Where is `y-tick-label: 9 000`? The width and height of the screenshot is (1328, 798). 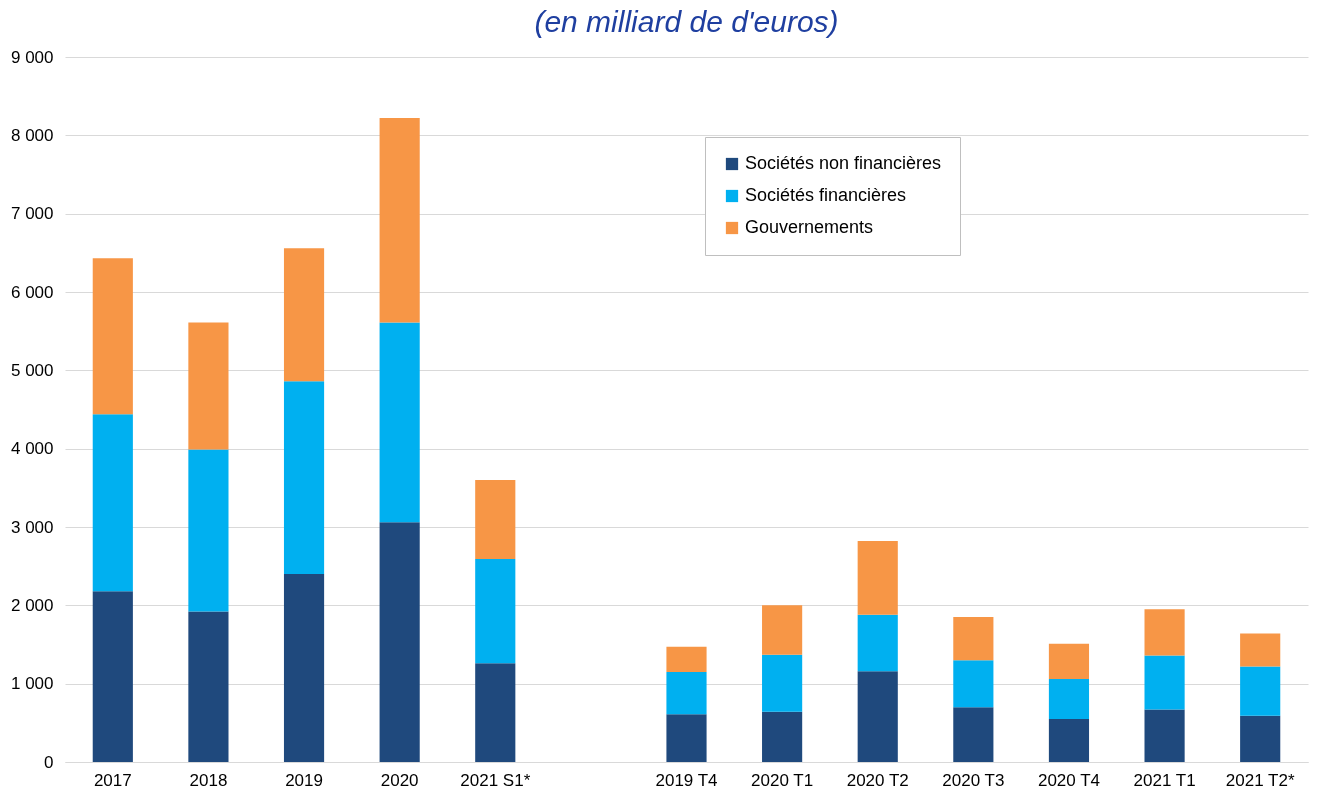 y-tick-label: 9 000 is located at coordinates (32, 57).